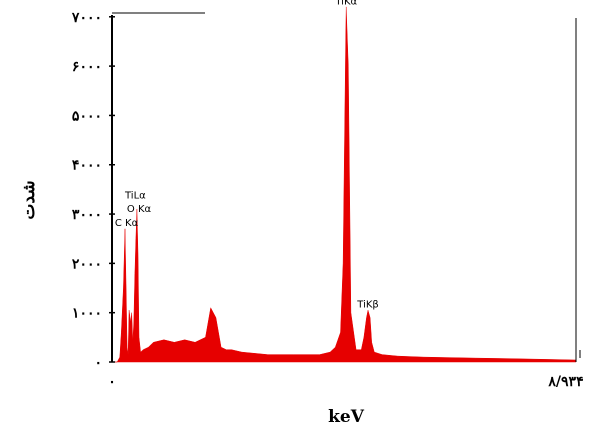  I want to click on peak-label: TiKβ, so click(367, 305).